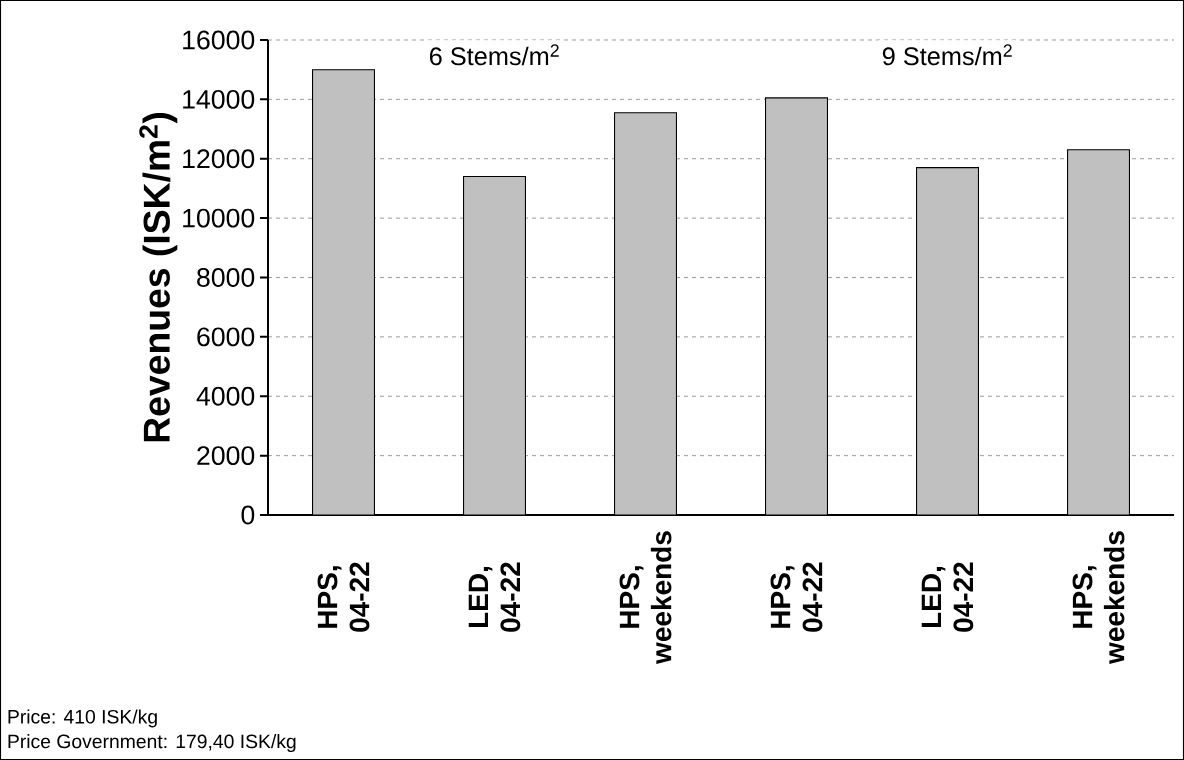  Describe the element at coordinates (947, 55) in the screenshot. I see `annotation: 9 Stems/m$^{2}$` at that location.